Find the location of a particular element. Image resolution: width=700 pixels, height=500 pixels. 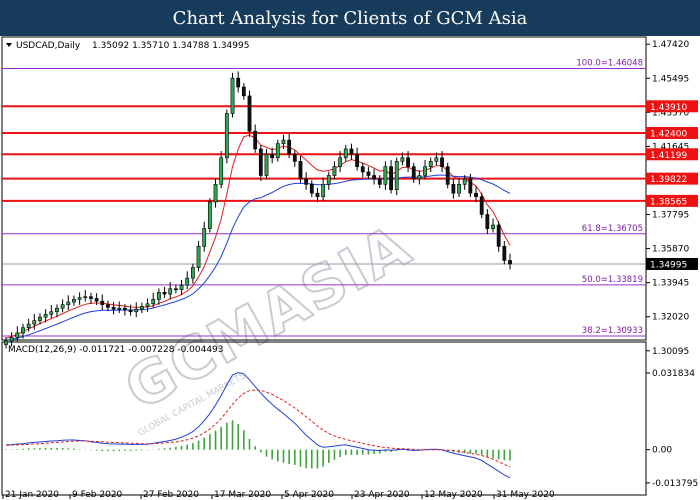

instrument-label: USDCAD,Daily is located at coordinates (48, 46).